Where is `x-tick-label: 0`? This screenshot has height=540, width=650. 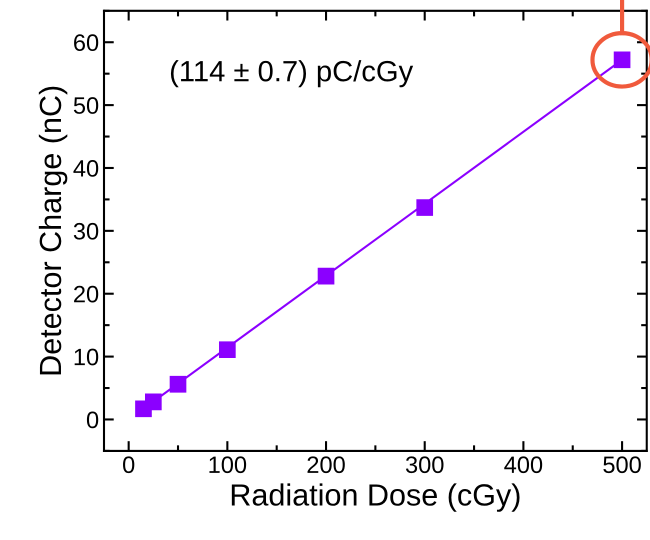
x-tick-label: 0 is located at coordinates (128, 465).